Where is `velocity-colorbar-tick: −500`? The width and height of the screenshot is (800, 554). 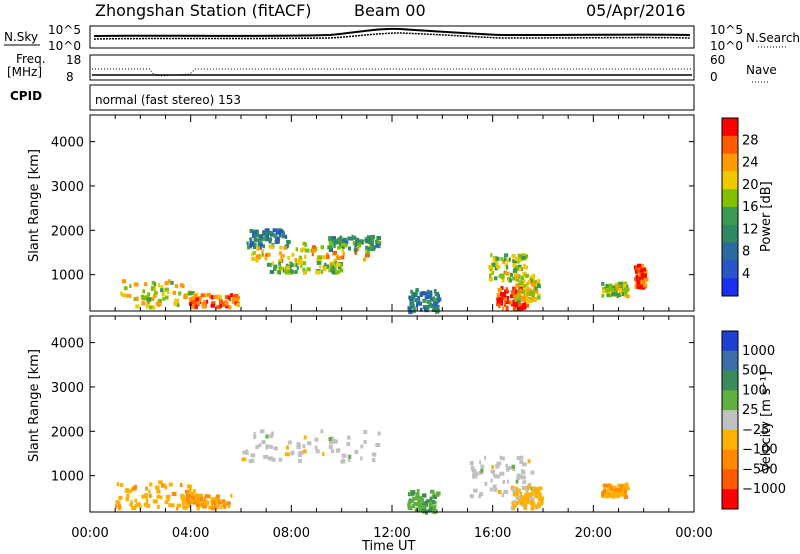
velocity-colorbar-tick: −500 is located at coordinates (760, 469).